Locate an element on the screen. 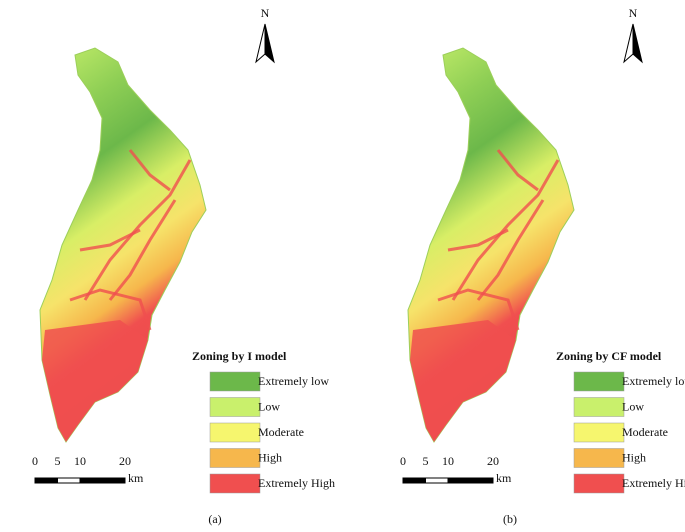 Image resolution: width=685 pixels, height=532 pixels. caption: (b) is located at coordinates (510, 519).